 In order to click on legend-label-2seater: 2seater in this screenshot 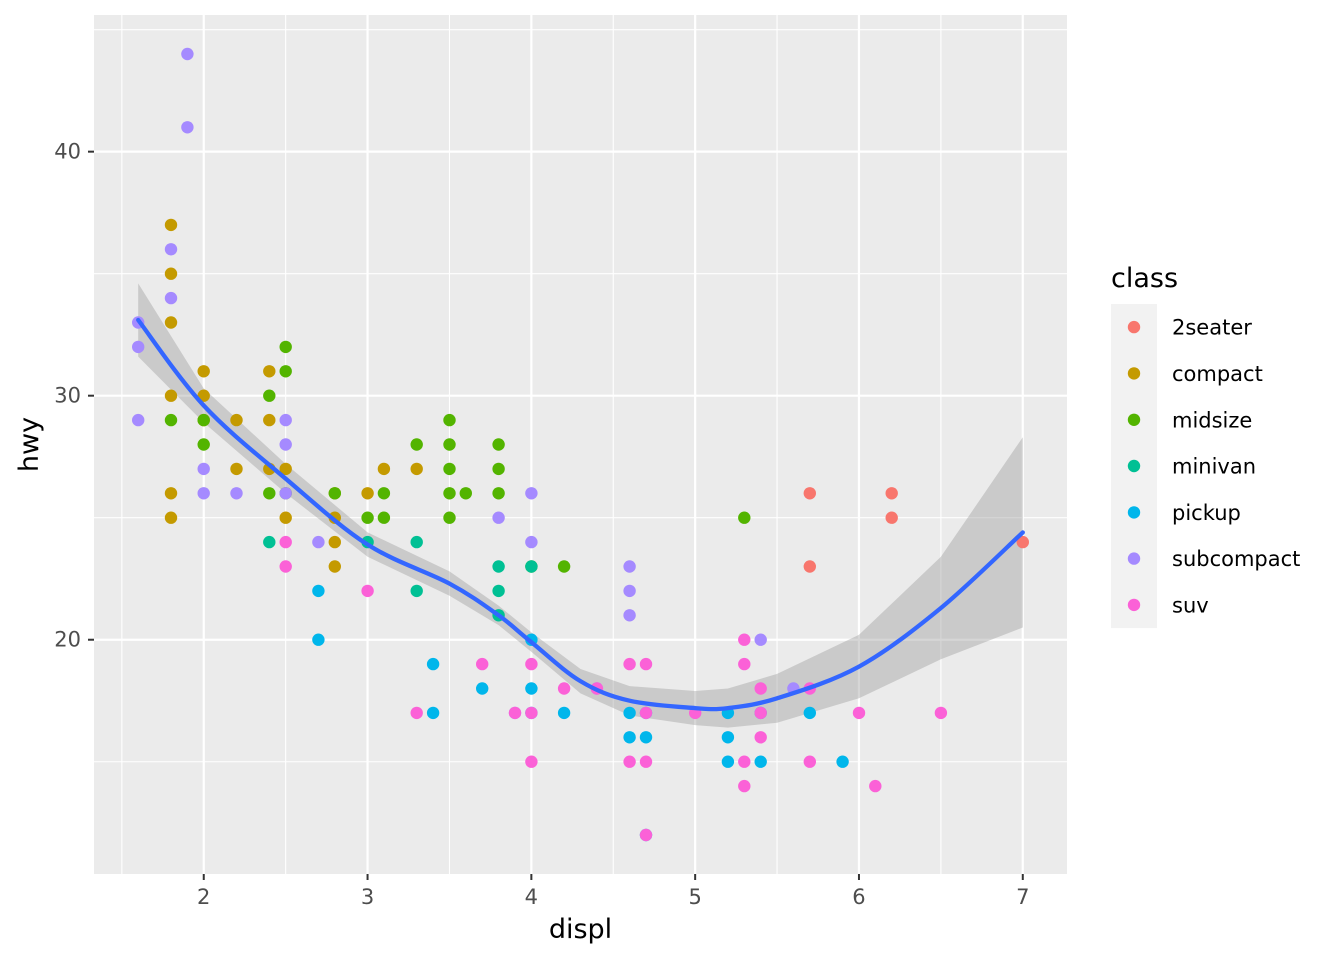, I will do `click(1212, 328)`.